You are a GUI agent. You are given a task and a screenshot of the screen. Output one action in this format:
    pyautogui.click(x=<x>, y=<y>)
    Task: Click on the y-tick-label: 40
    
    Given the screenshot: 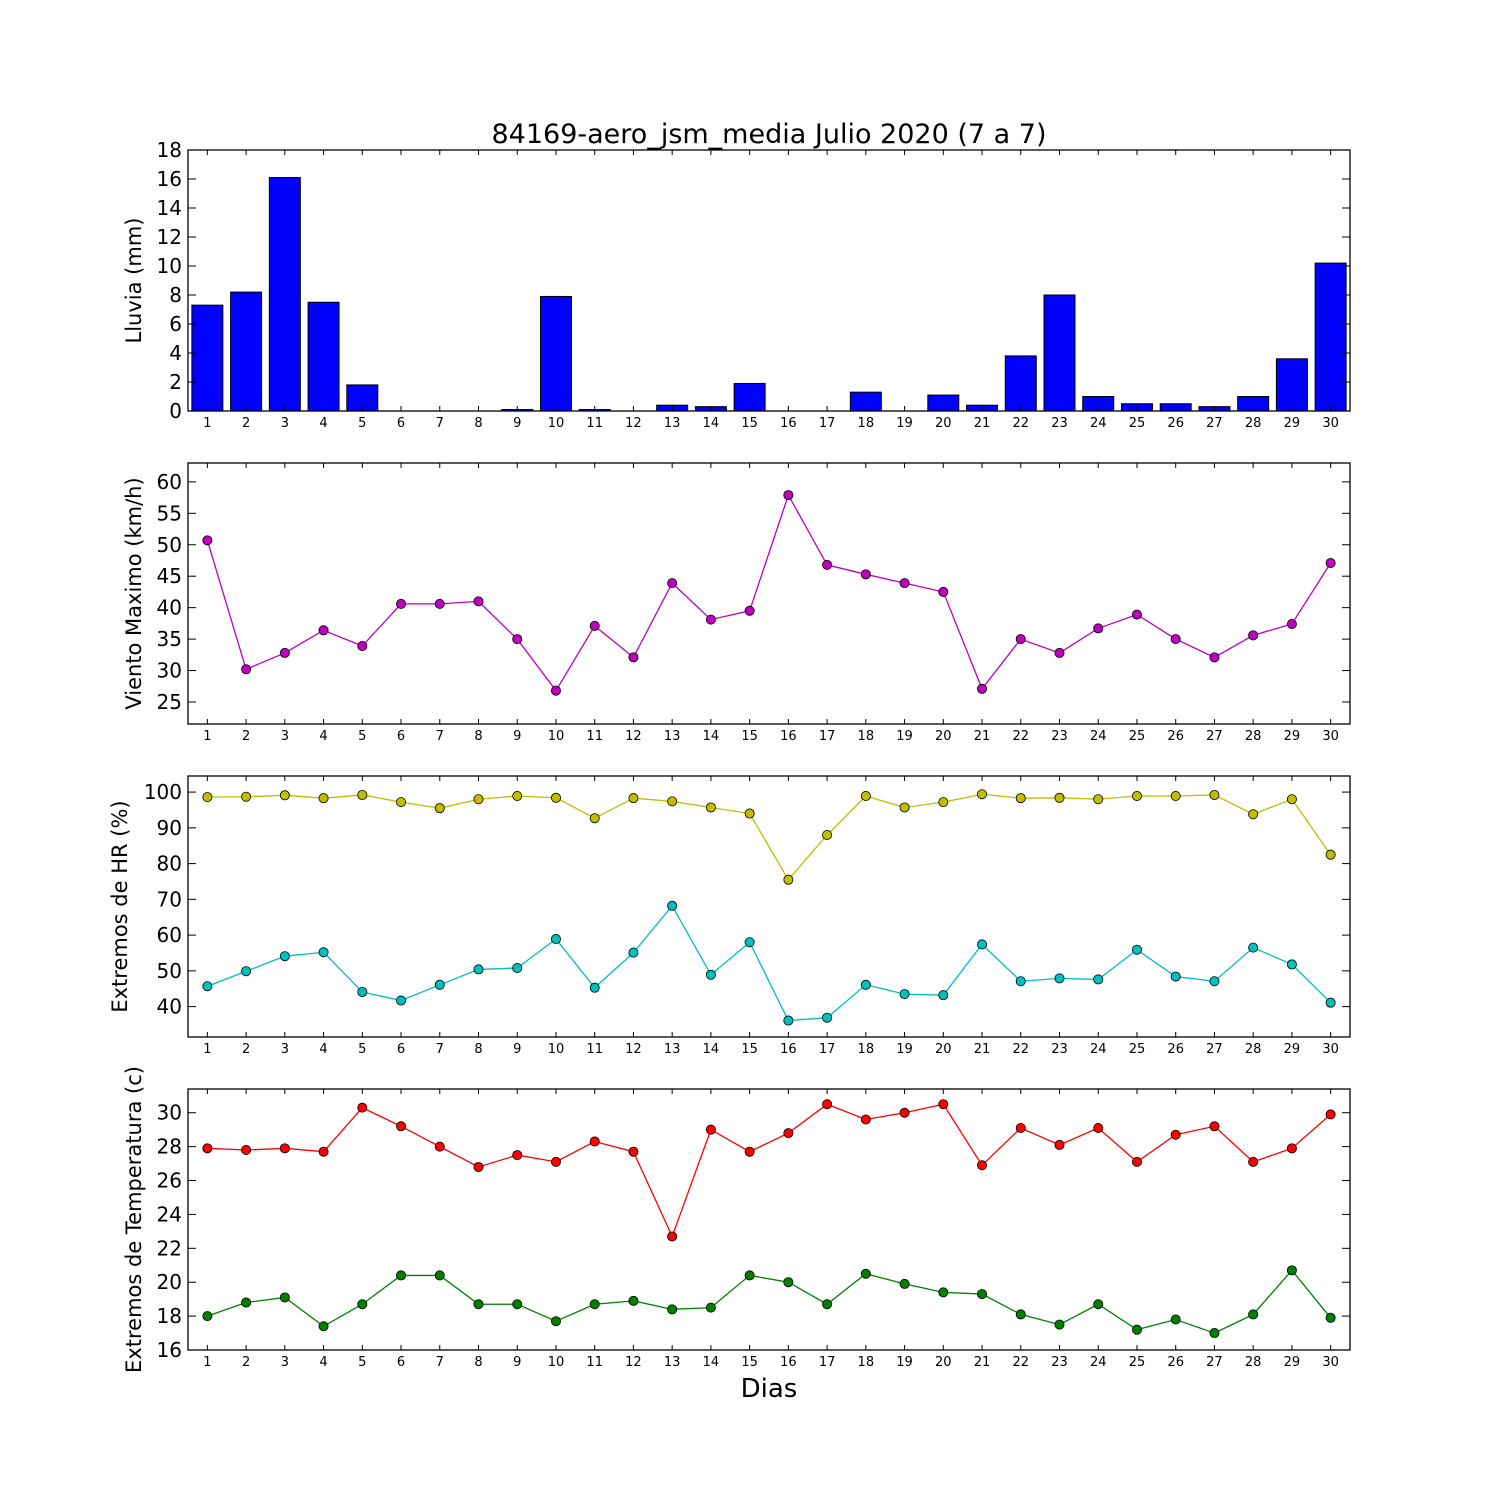 What is the action you would take?
    pyautogui.click(x=169, y=1007)
    